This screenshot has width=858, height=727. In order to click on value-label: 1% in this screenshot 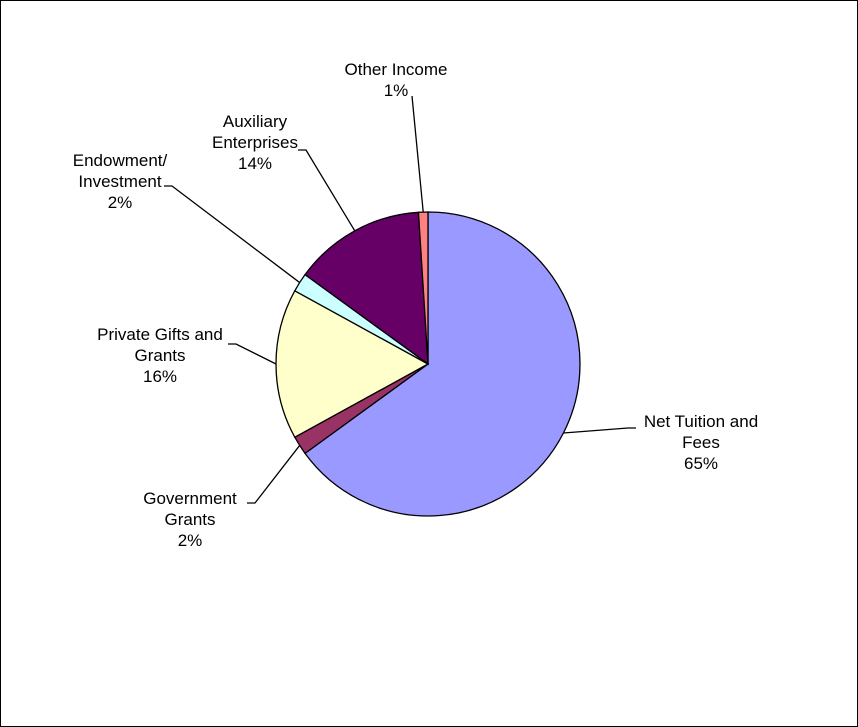, I will do `click(396, 90)`.